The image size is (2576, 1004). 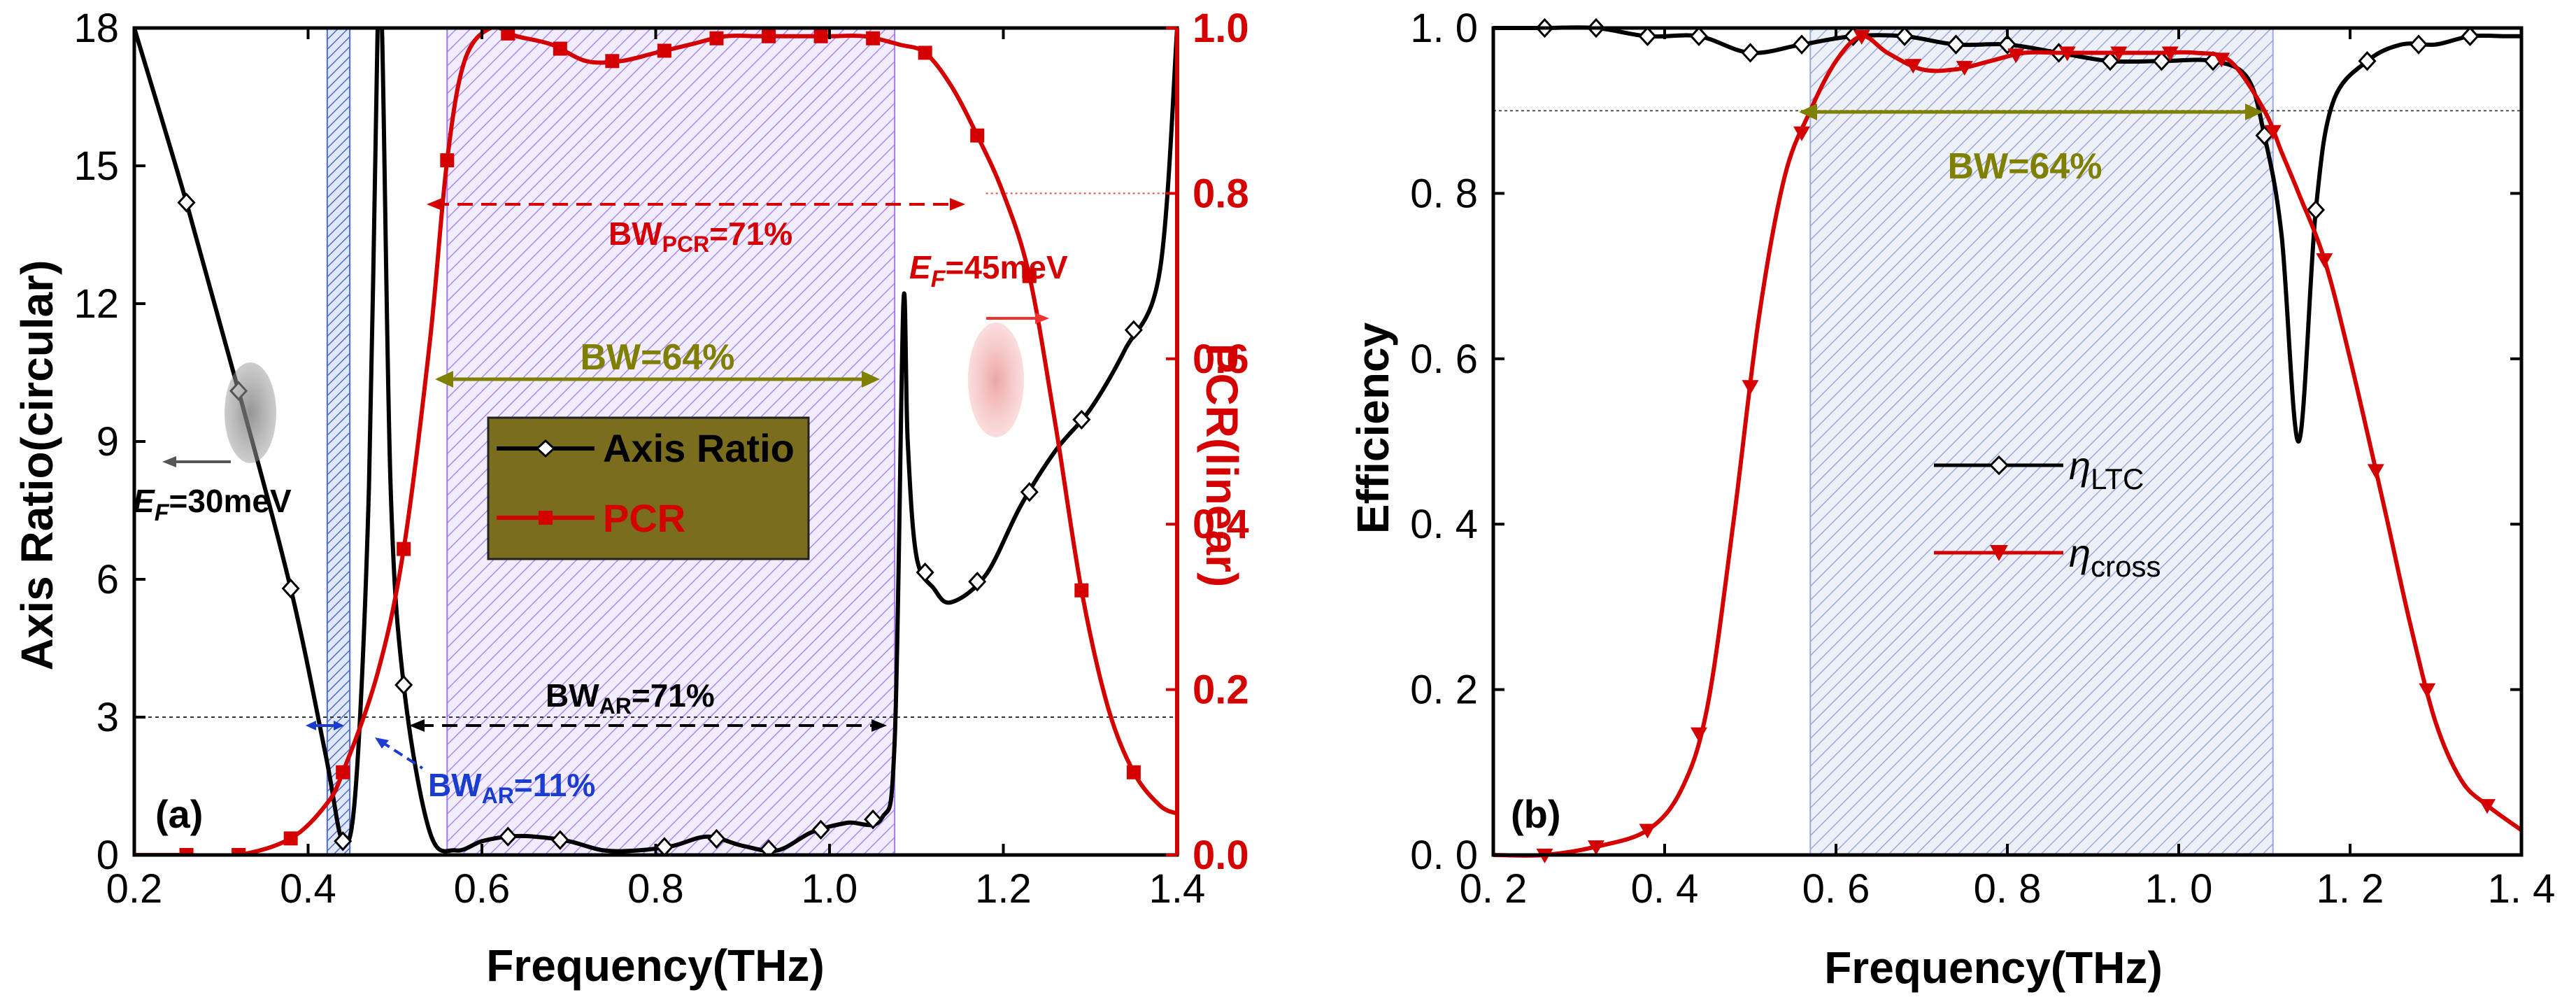 What do you see at coordinates (1221, 690) in the screenshot?
I see `y-tick-label-right: 0.2` at bounding box center [1221, 690].